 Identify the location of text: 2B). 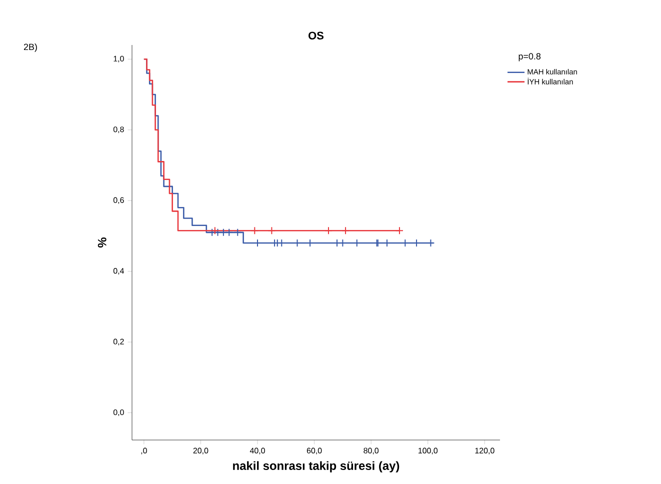
(30, 48).